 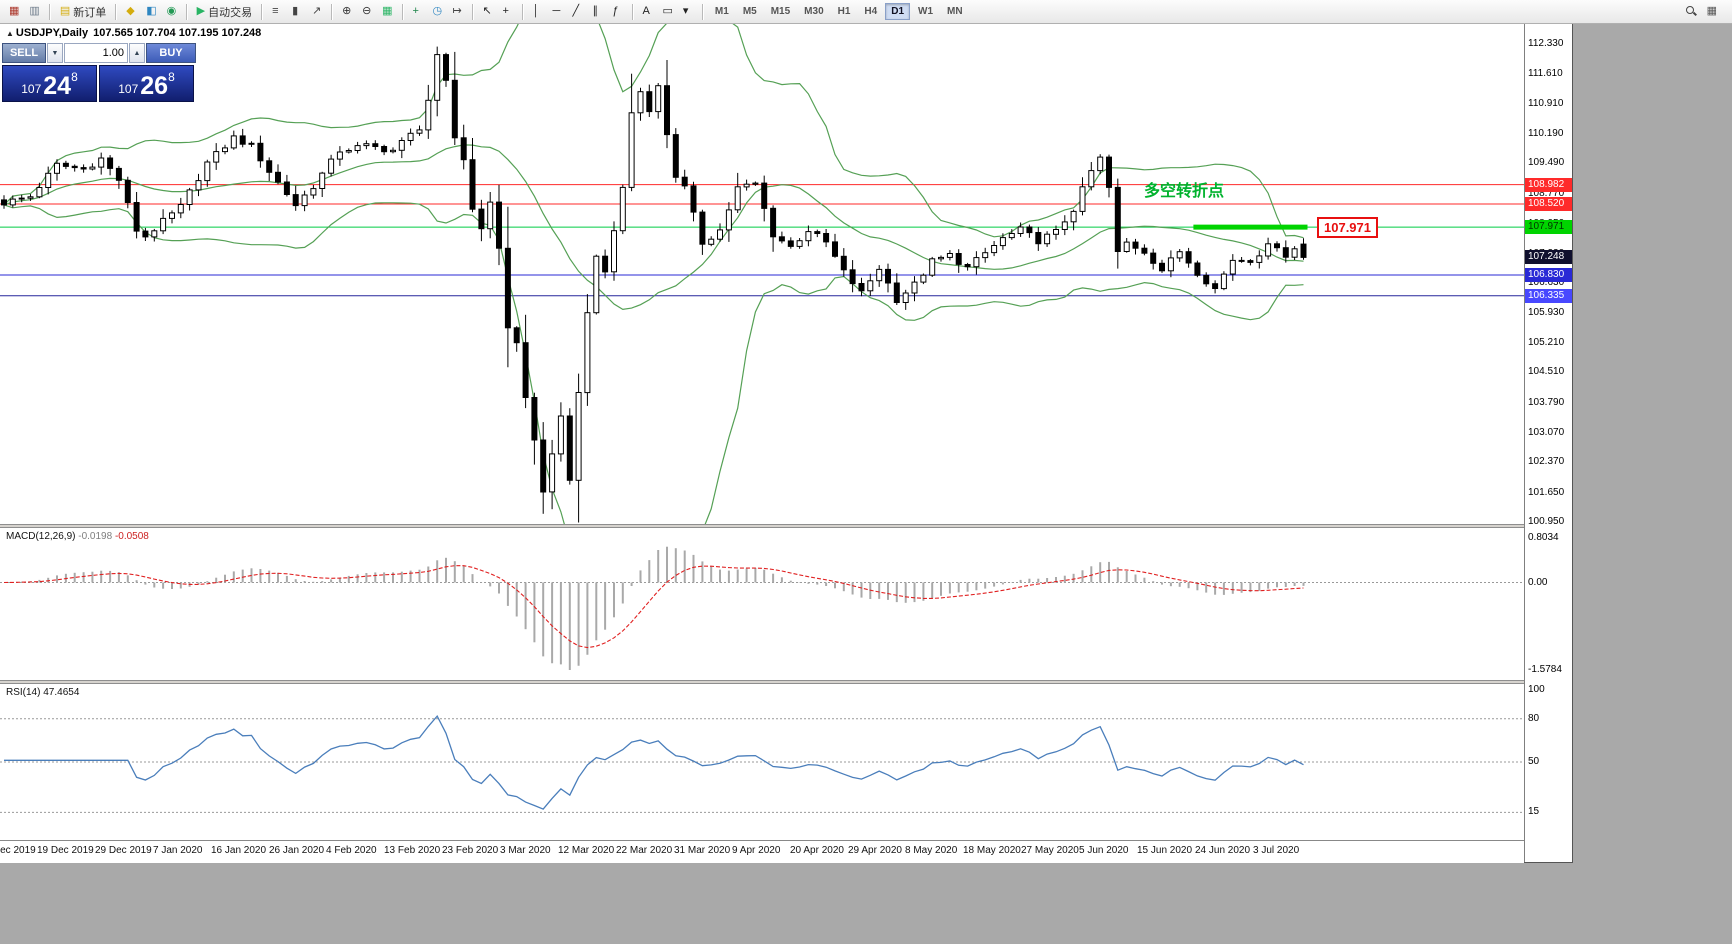 I want to click on timeframe-m1-button: M1, so click(x=722, y=11).